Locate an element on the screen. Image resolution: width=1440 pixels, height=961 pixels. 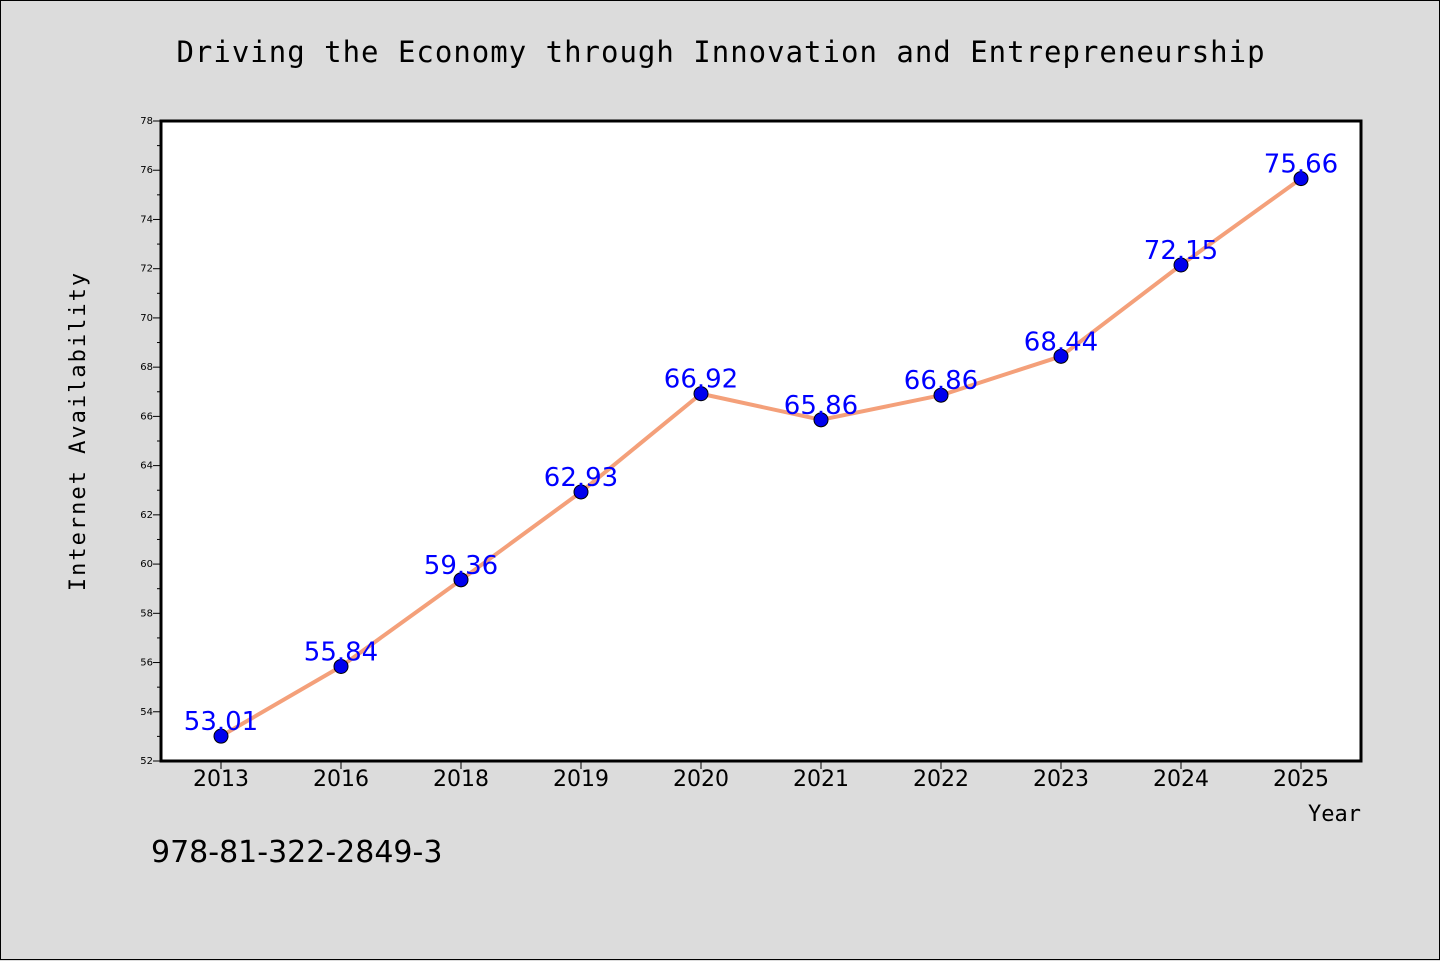
y-tick-label: 56 is located at coordinates (146, 663).